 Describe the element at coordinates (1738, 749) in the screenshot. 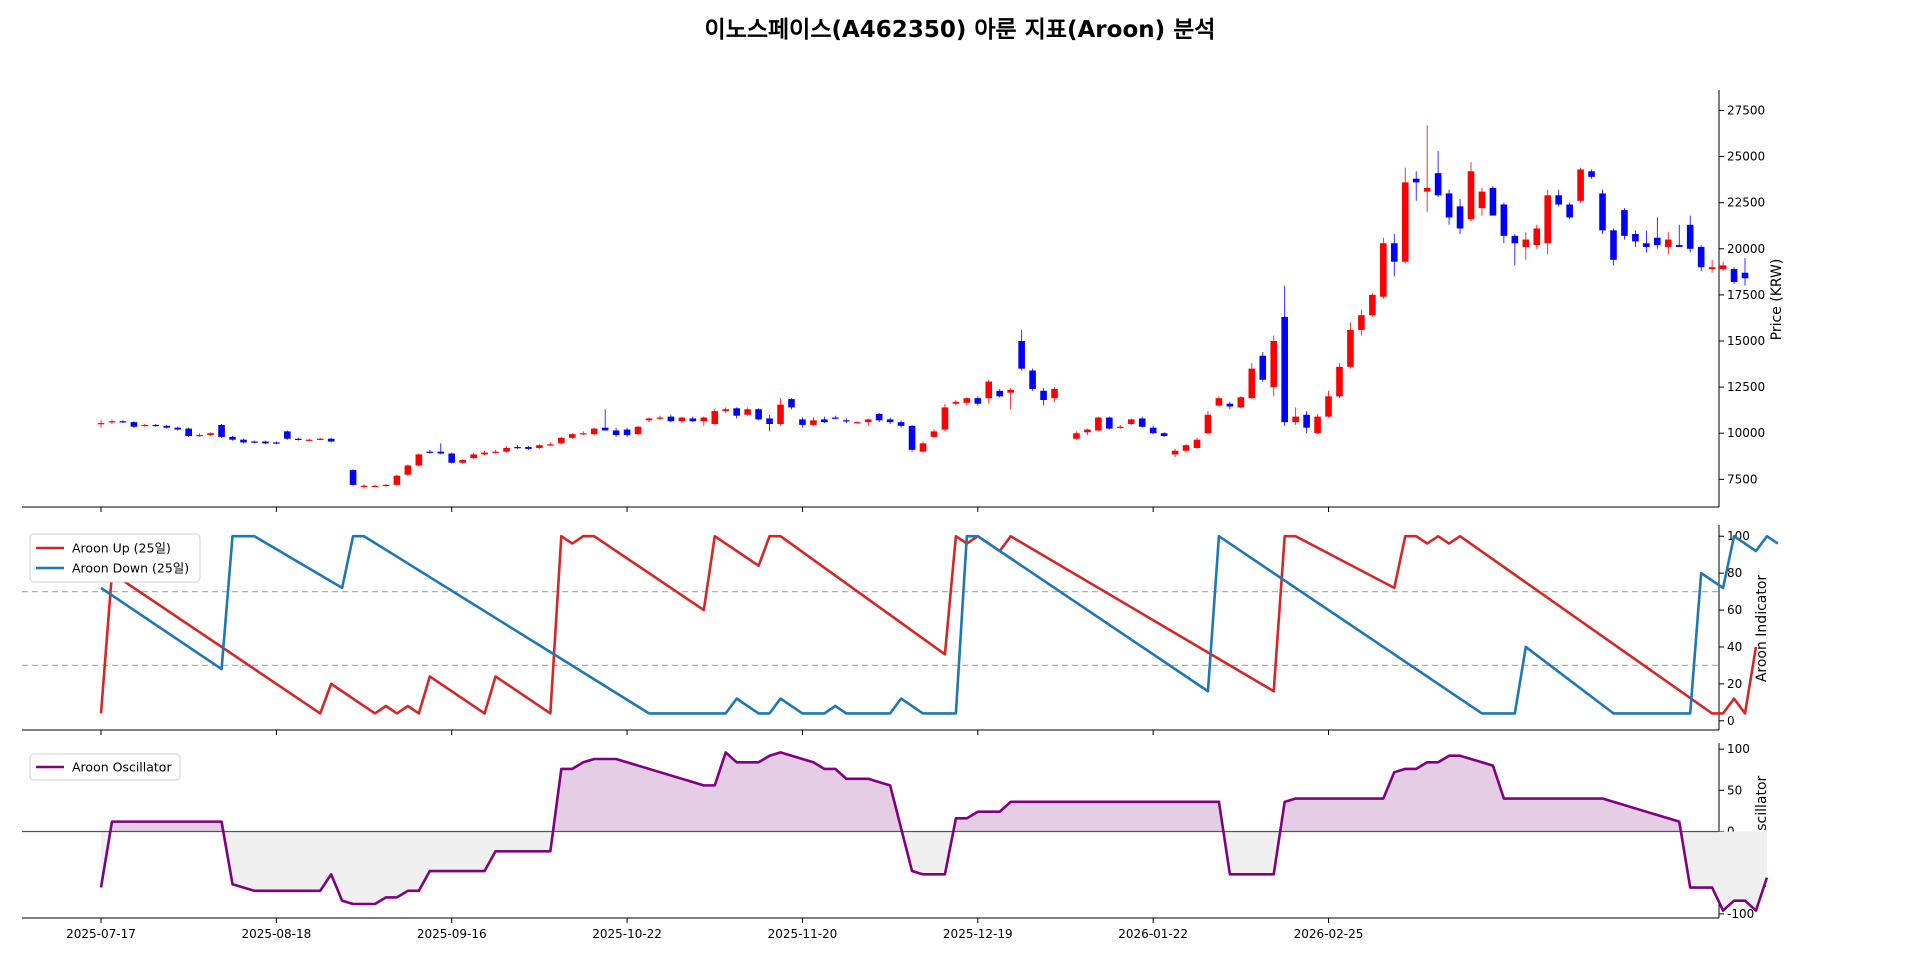

I see `y-tick-label: 100` at that location.